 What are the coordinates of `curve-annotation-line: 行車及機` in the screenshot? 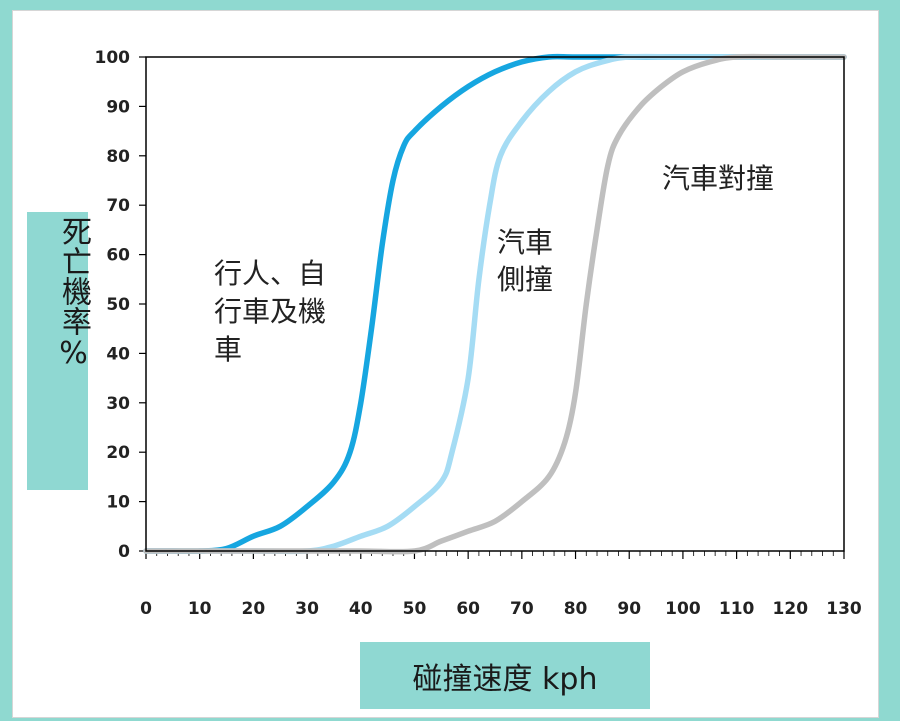 It's located at (270, 311).